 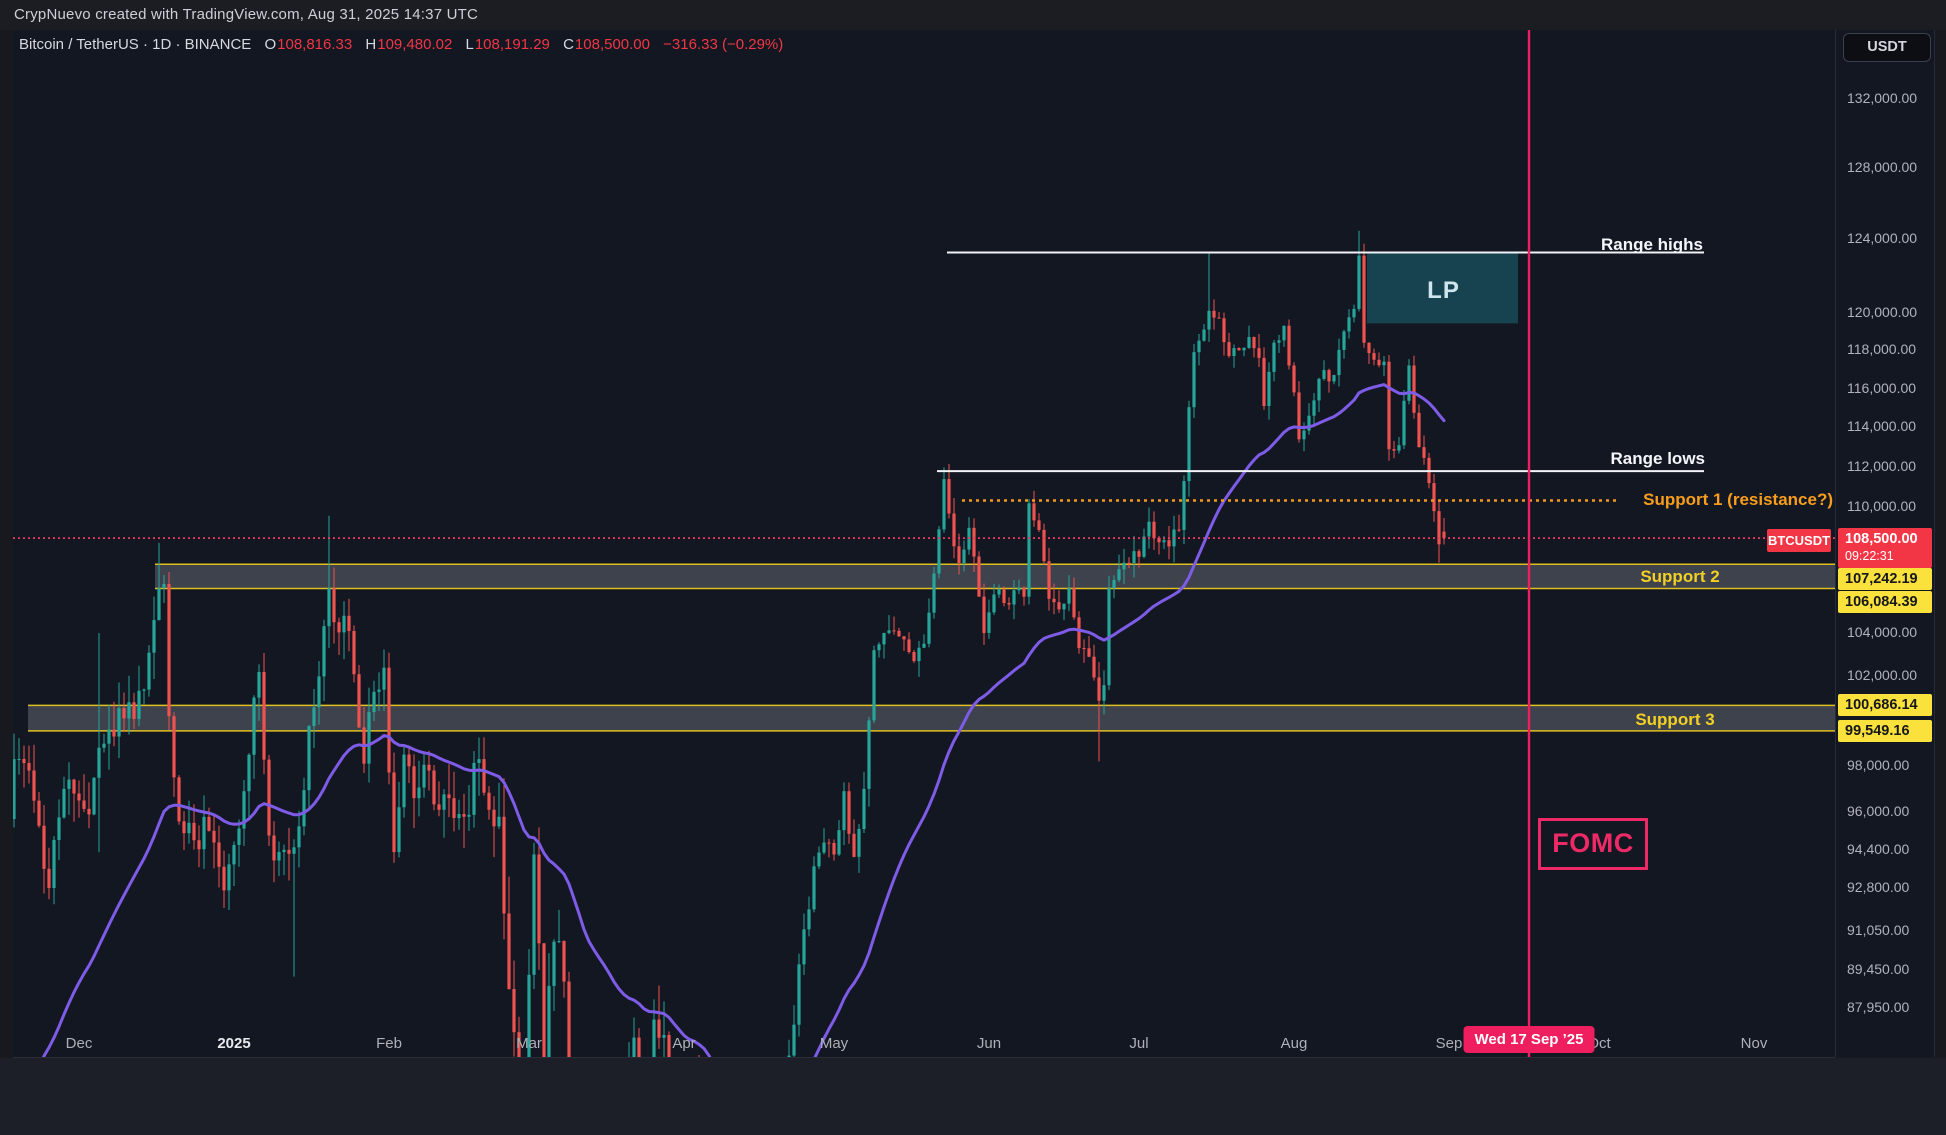 What do you see at coordinates (1882, 167) in the screenshot?
I see `price-tick-label: 128,000.00` at bounding box center [1882, 167].